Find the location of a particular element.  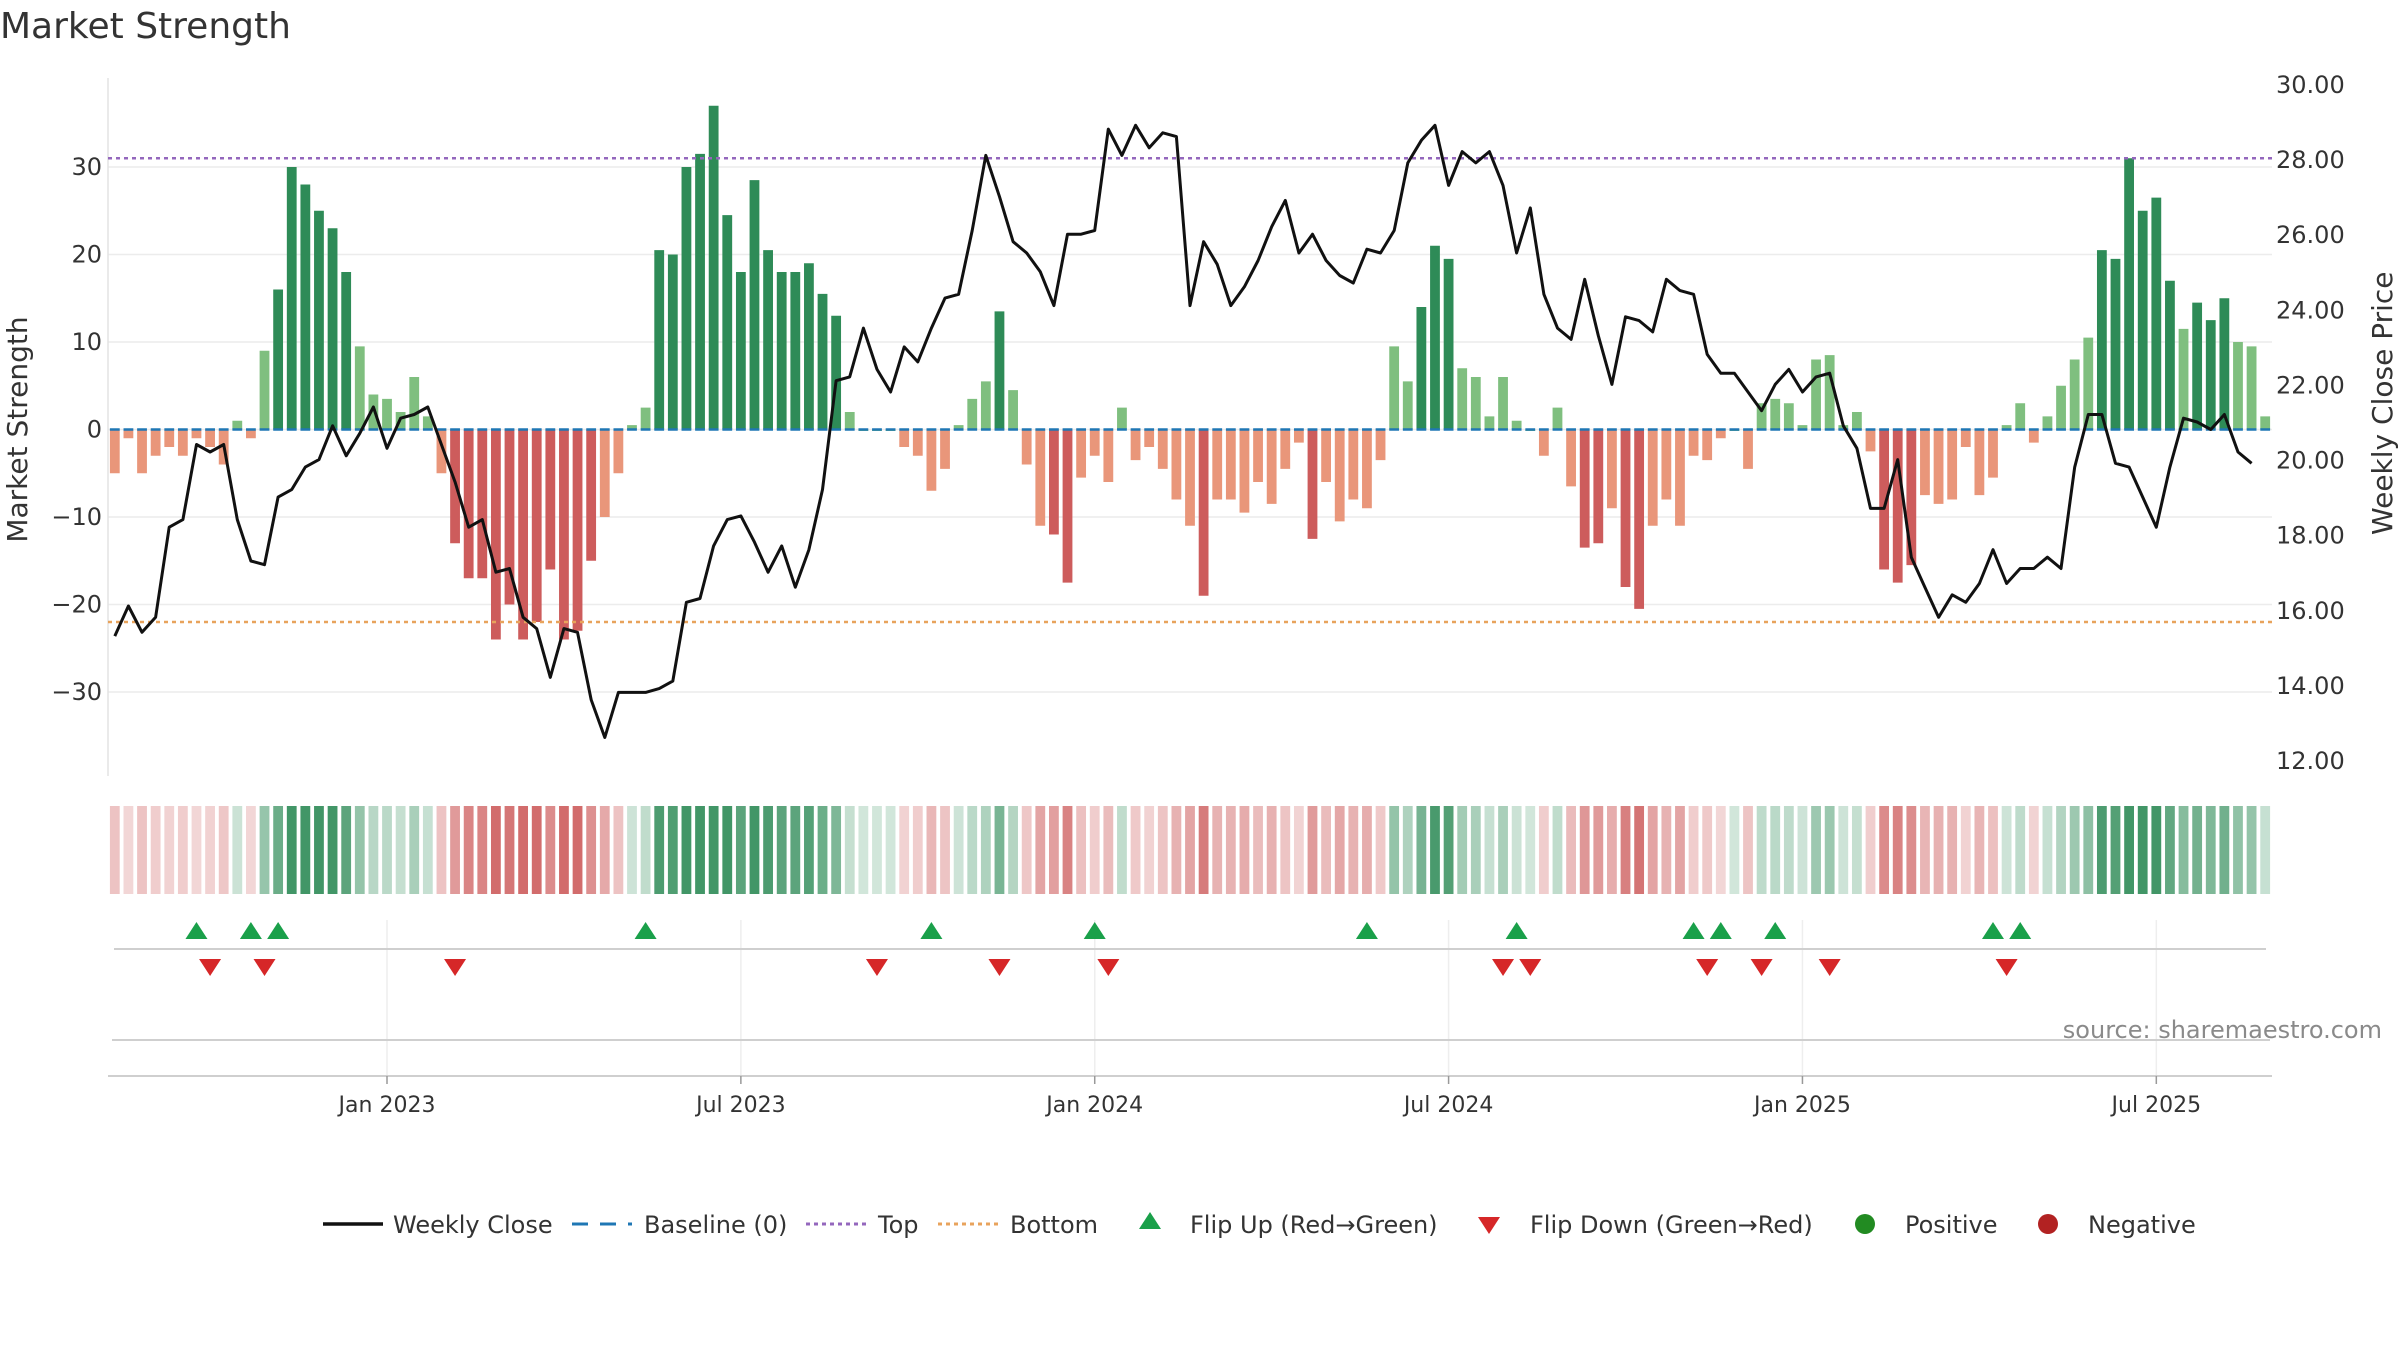

right-axis-title: Weekly Close Price is located at coordinates (2382, 402).